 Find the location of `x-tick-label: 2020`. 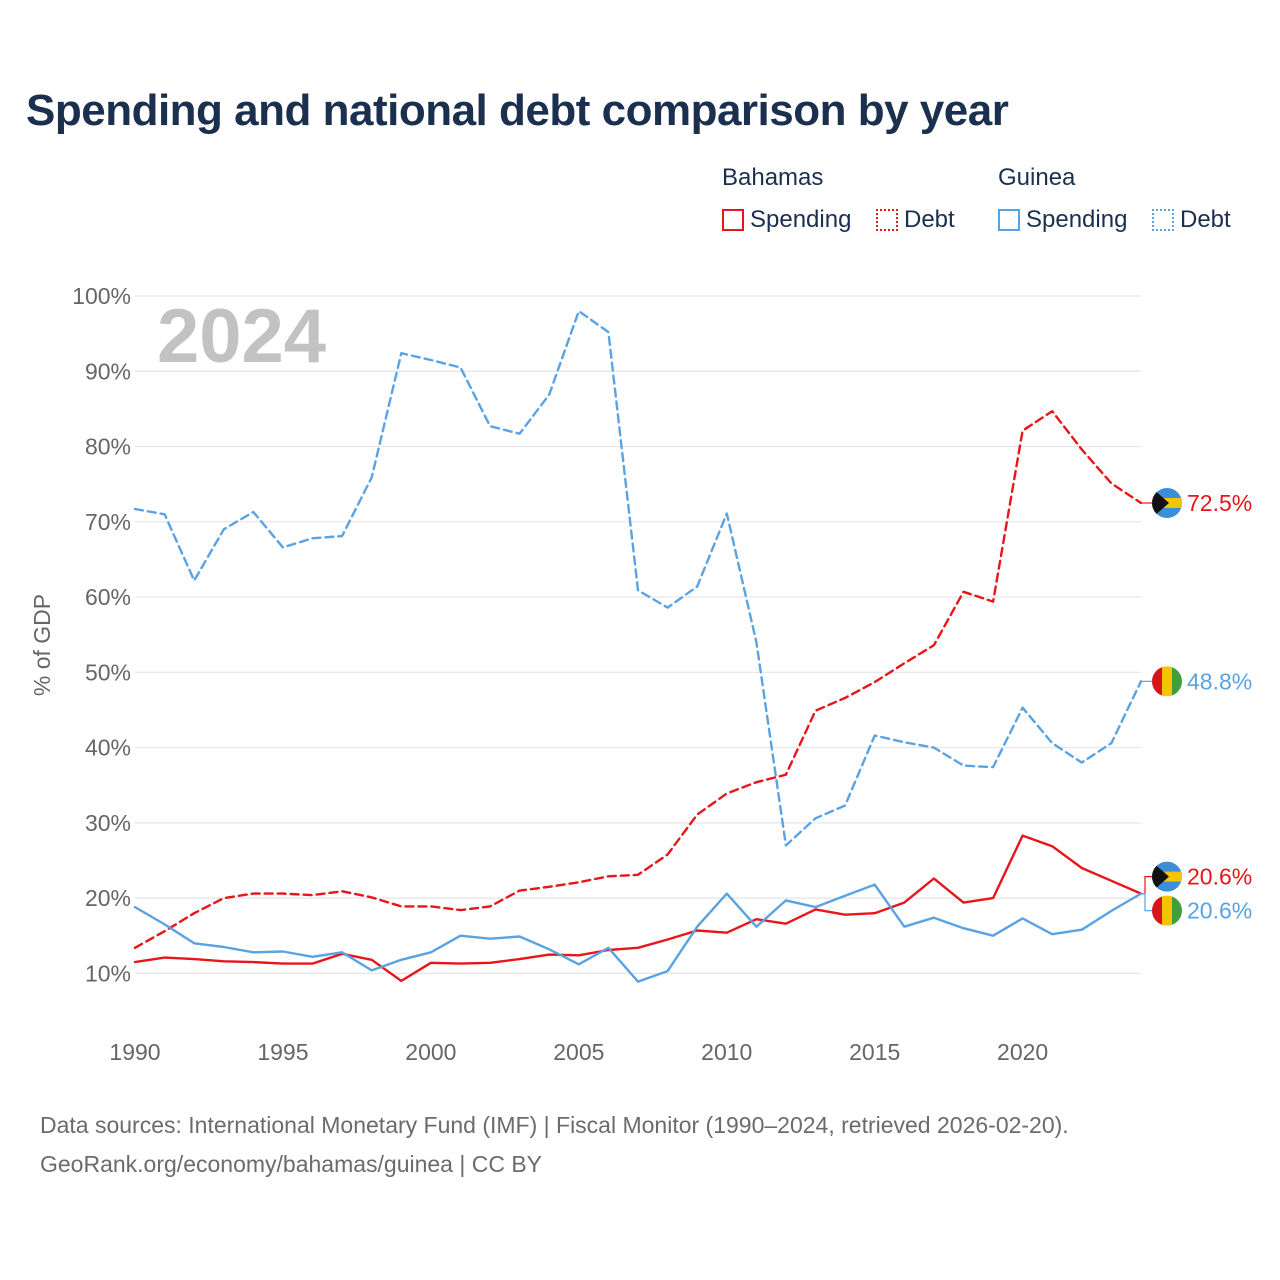

x-tick-label: 2020 is located at coordinates (1022, 1052).